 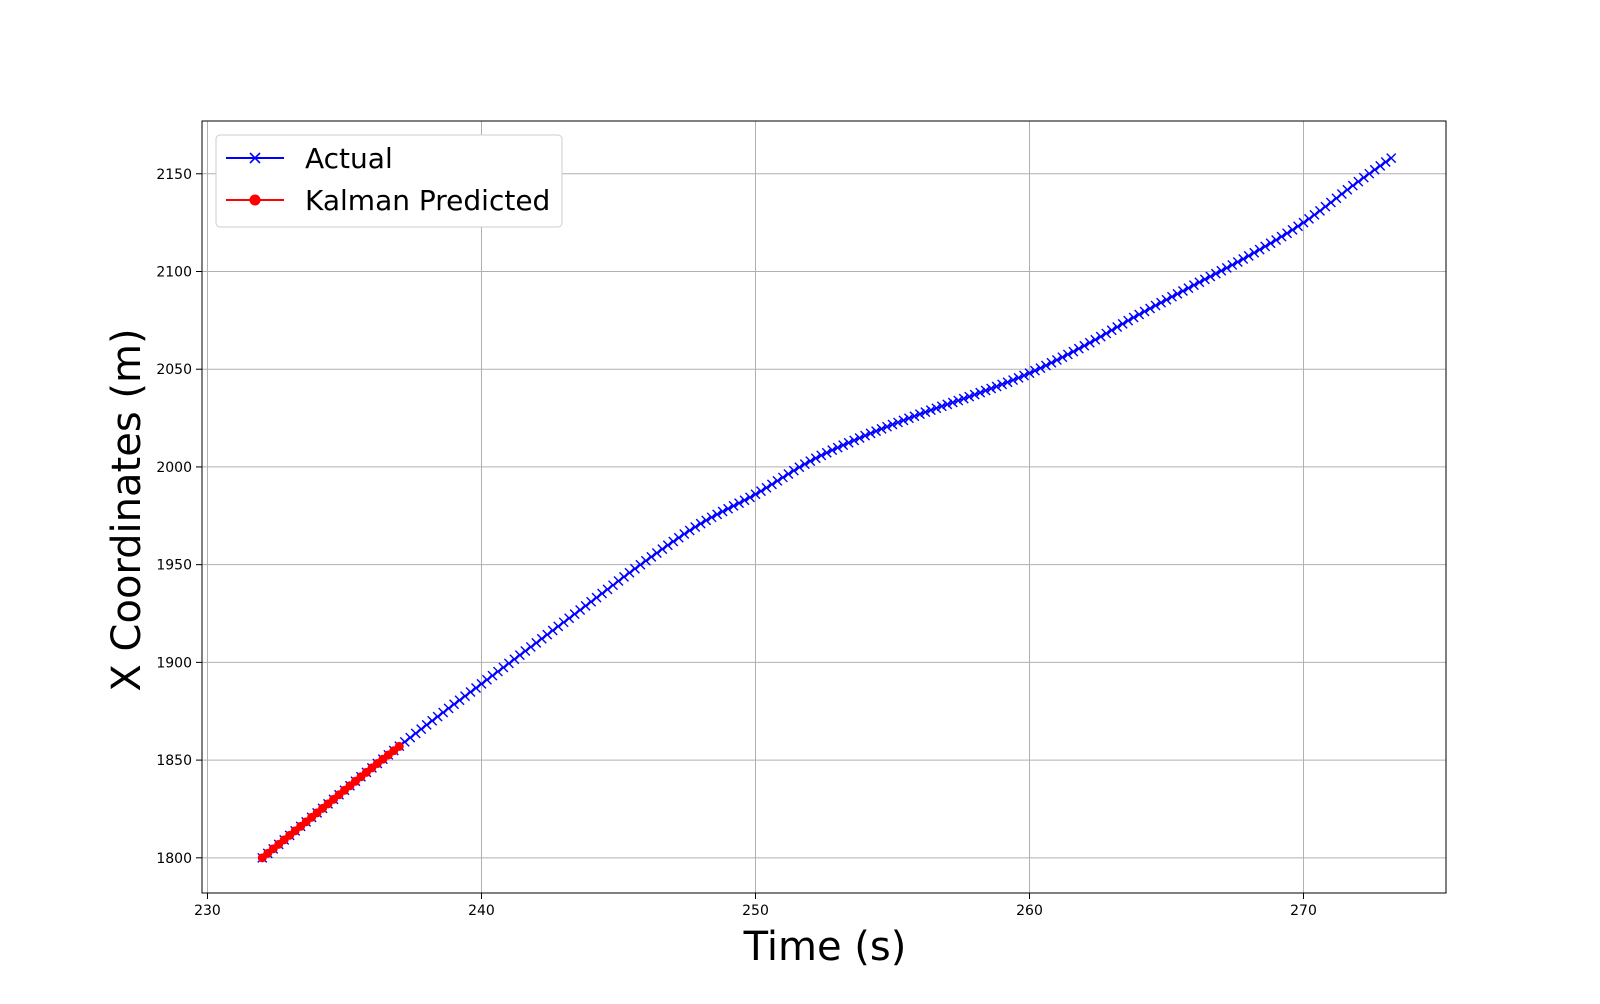 What do you see at coordinates (427, 200) in the screenshot?
I see `legend-kalman-label: Kalman Predicted` at bounding box center [427, 200].